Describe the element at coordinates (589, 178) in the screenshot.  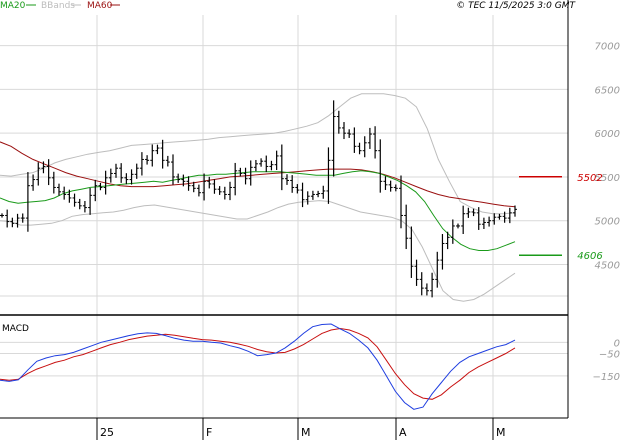
I see `level-label: 5502` at that location.